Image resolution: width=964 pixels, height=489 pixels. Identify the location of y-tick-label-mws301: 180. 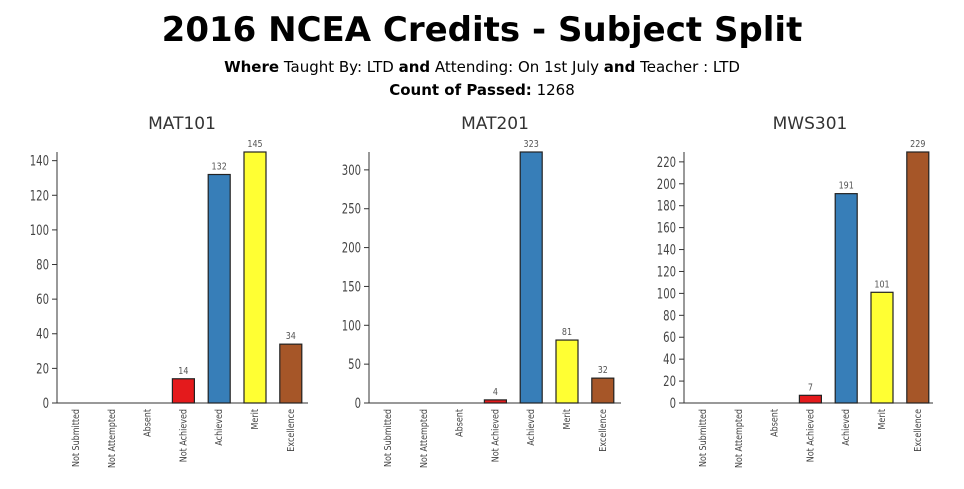
(666, 205).